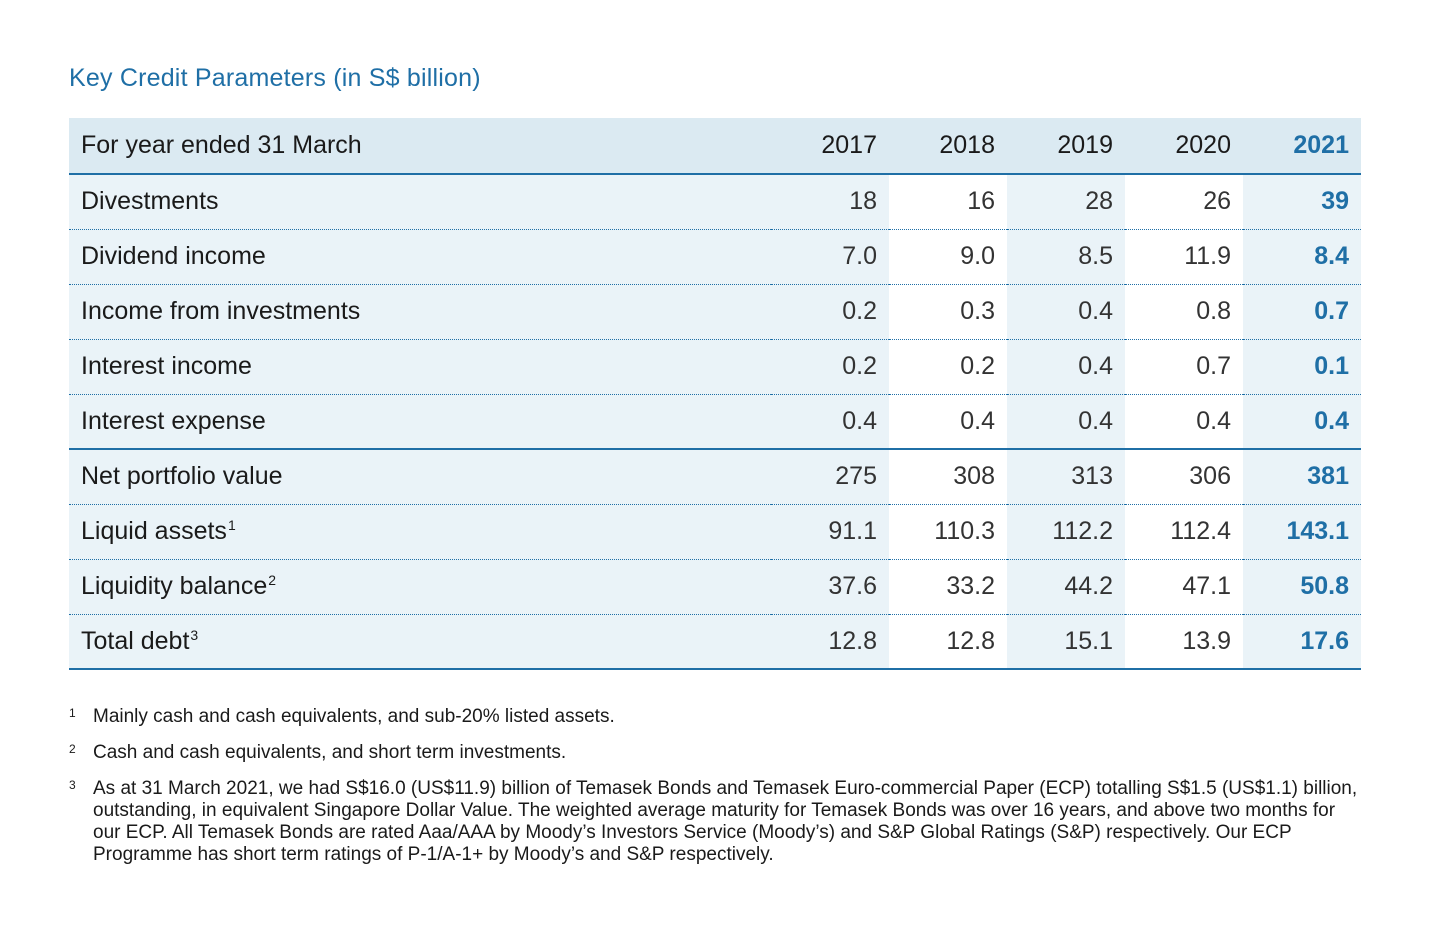  Describe the element at coordinates (830, 257) in the screenshot. I see `cell-2017: 7.0` at that location.